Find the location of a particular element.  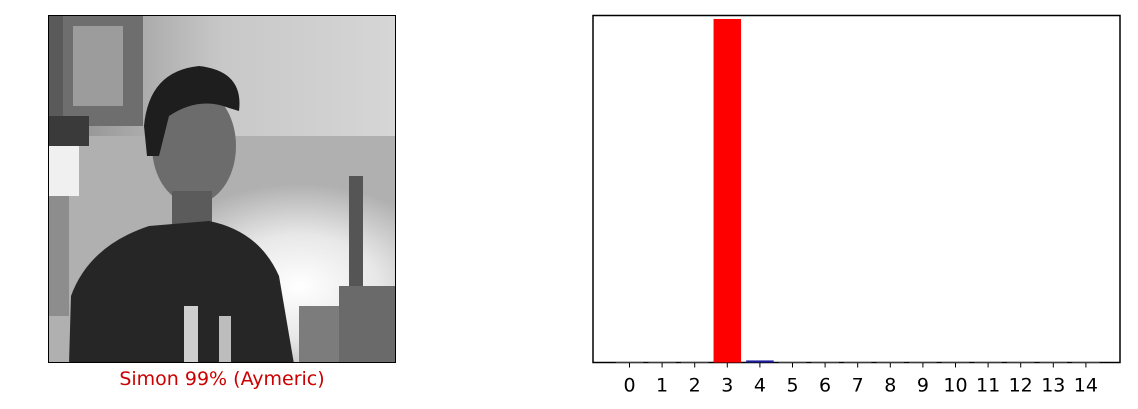

prediction-caption: Simon 99% (Aymeric) is located at coordinates (222, 379).